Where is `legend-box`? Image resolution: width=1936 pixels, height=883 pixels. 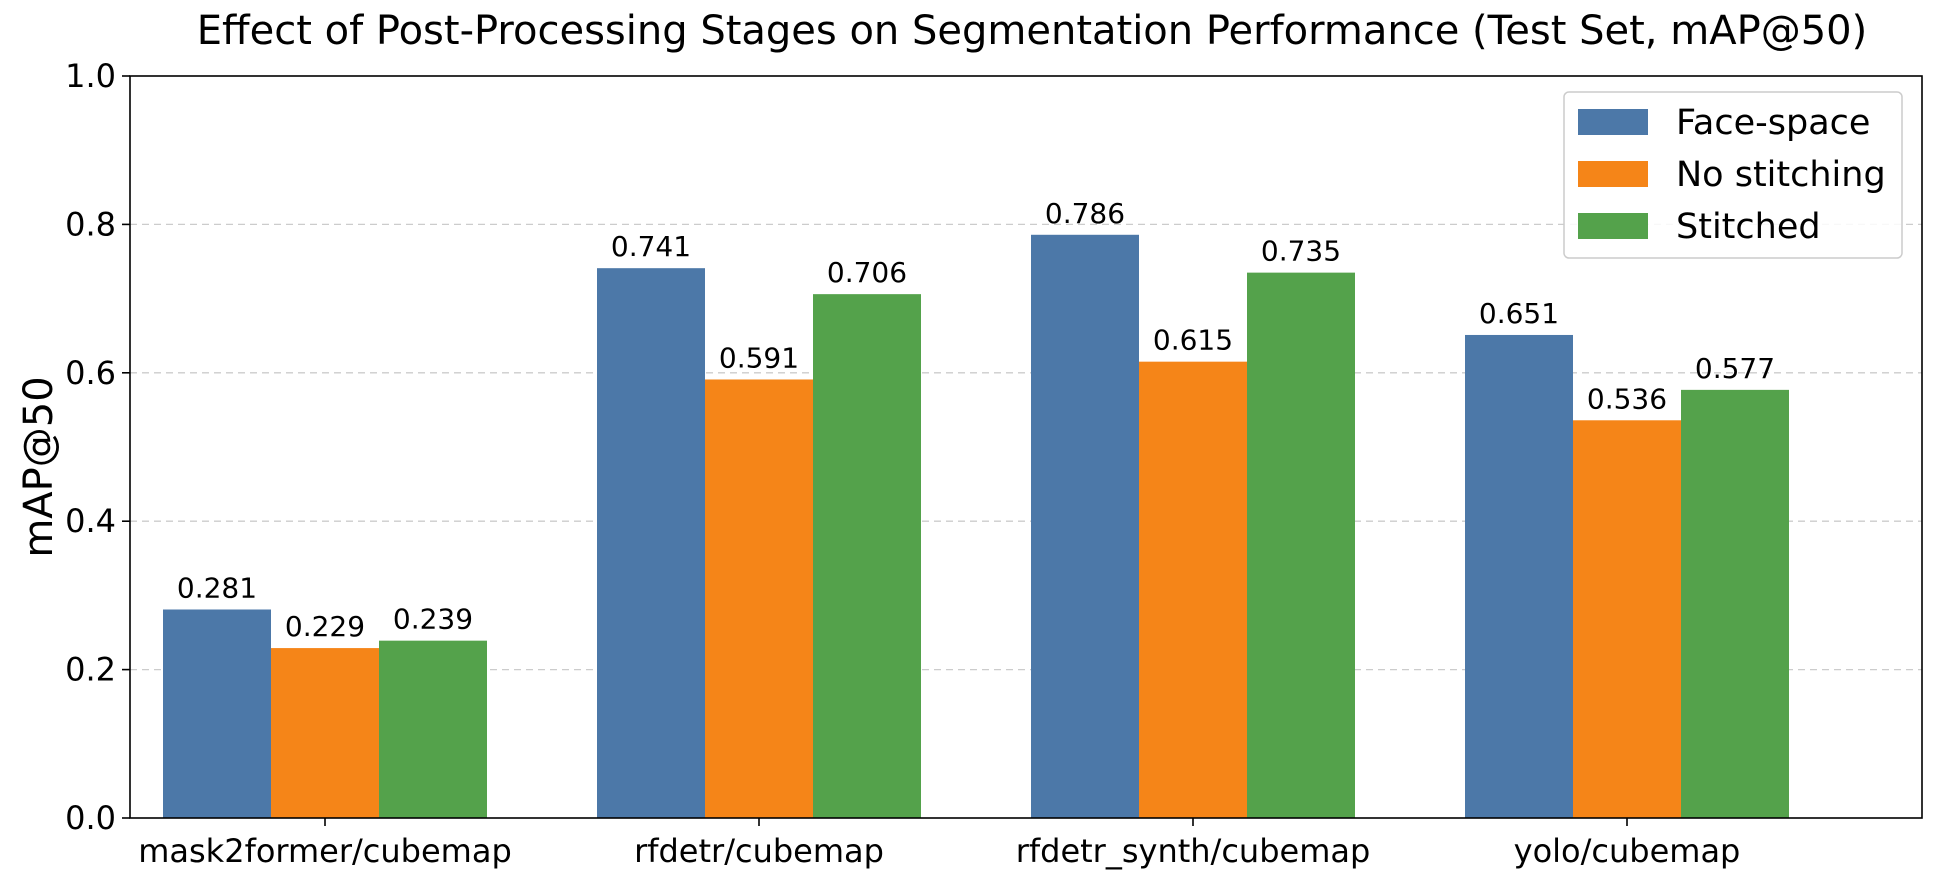
legend-box is located at coordinates (1733, 175).